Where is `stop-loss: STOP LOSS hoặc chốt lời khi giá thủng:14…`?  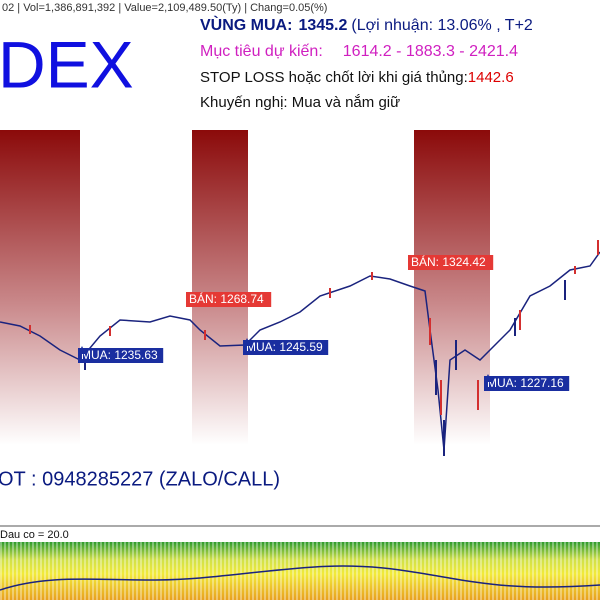 stop-loss: STOP LOSS hoặc chốt lời khi giá thủng:14… is located at coordinates (357, 77).